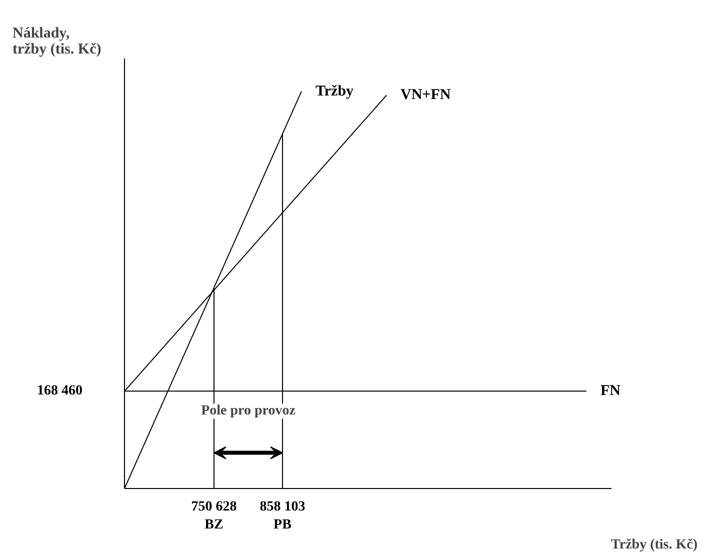 The height and width of the screenshot is (552, 702). What do you see at coordinates (283, 516) in the screenshot?
I see `x-tick-label: 858 103 PB` at bounding box center [283, 516].